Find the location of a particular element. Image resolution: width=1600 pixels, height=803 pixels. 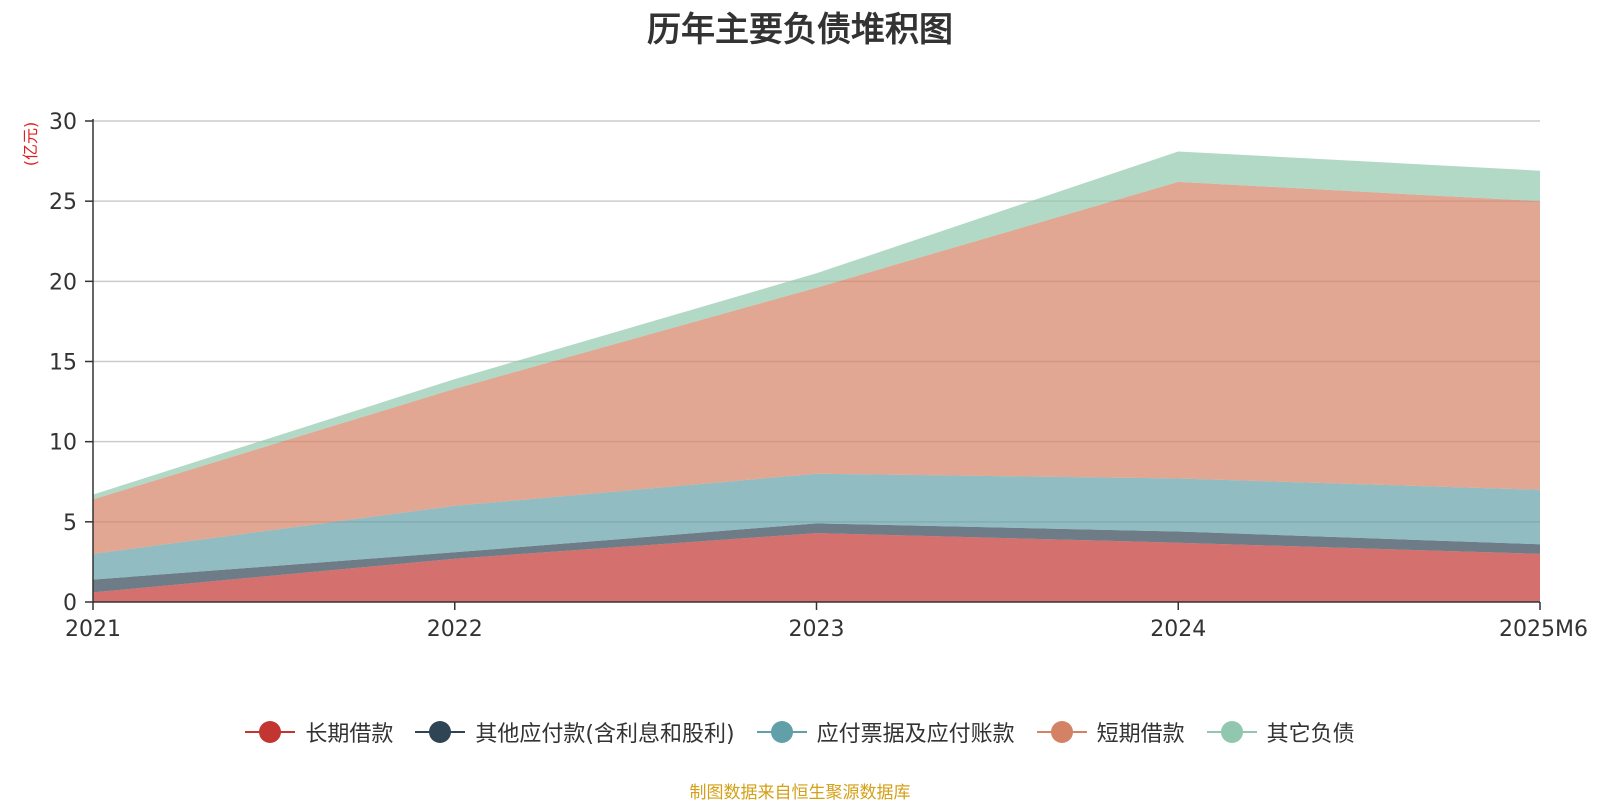

legend-label: 其他应付款(含利息和股利) is located at coordinates (605, 734).